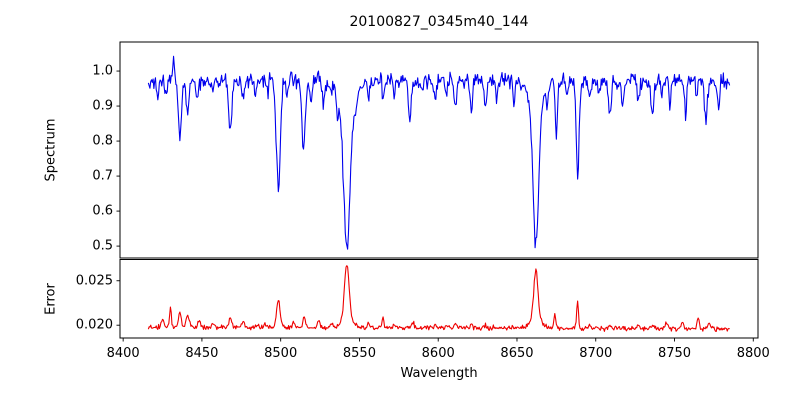 Image resolution: width=800 pixels, height=400 pixels. What do you see at coordinates (94, 281) in the screenshot?
I see `error-y-tick-label: 0.025` at bounding box center [94, 281].